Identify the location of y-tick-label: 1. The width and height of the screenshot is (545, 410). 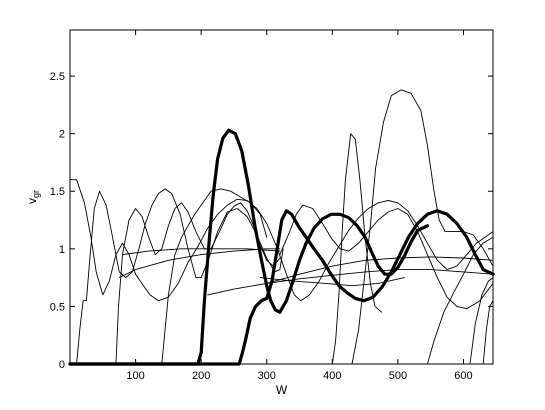
(62, 250).